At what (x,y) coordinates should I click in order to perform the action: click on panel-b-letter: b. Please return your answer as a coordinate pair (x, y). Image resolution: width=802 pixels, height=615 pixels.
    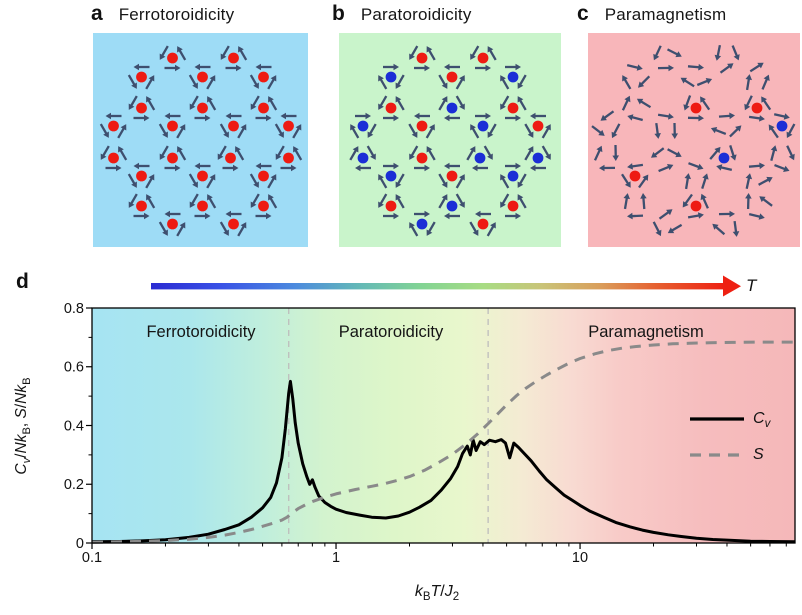
    Looking at the image, I should click on (338, 13).